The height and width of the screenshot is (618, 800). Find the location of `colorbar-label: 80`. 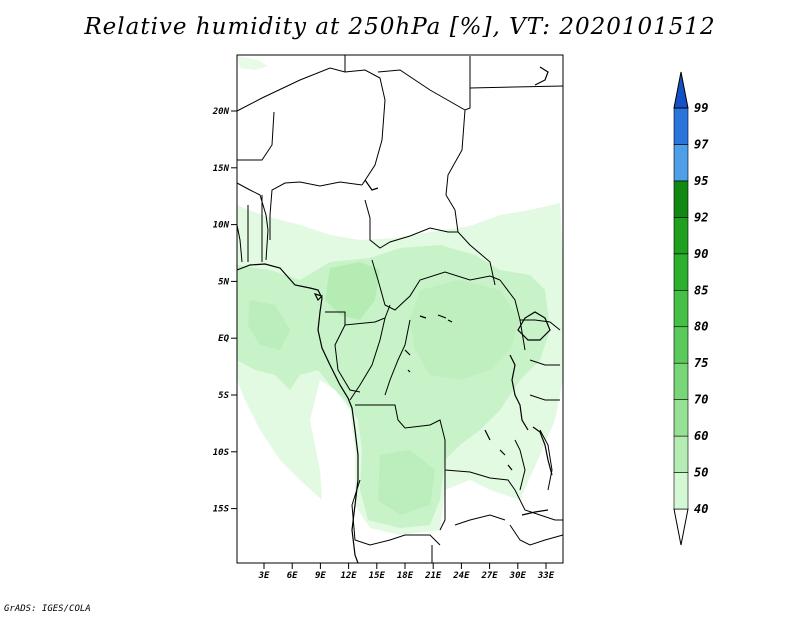

colorbar-label: 80 is located at coordinates (701, 327).